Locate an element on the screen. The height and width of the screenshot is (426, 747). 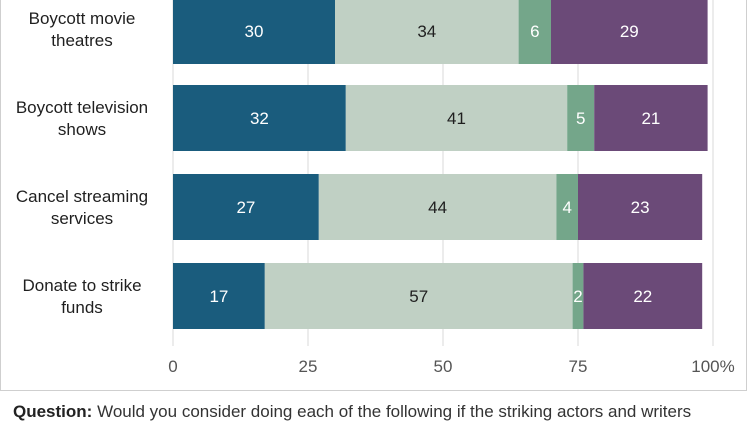
data-label-1-2: 5 is located at coordinates (580, 118).